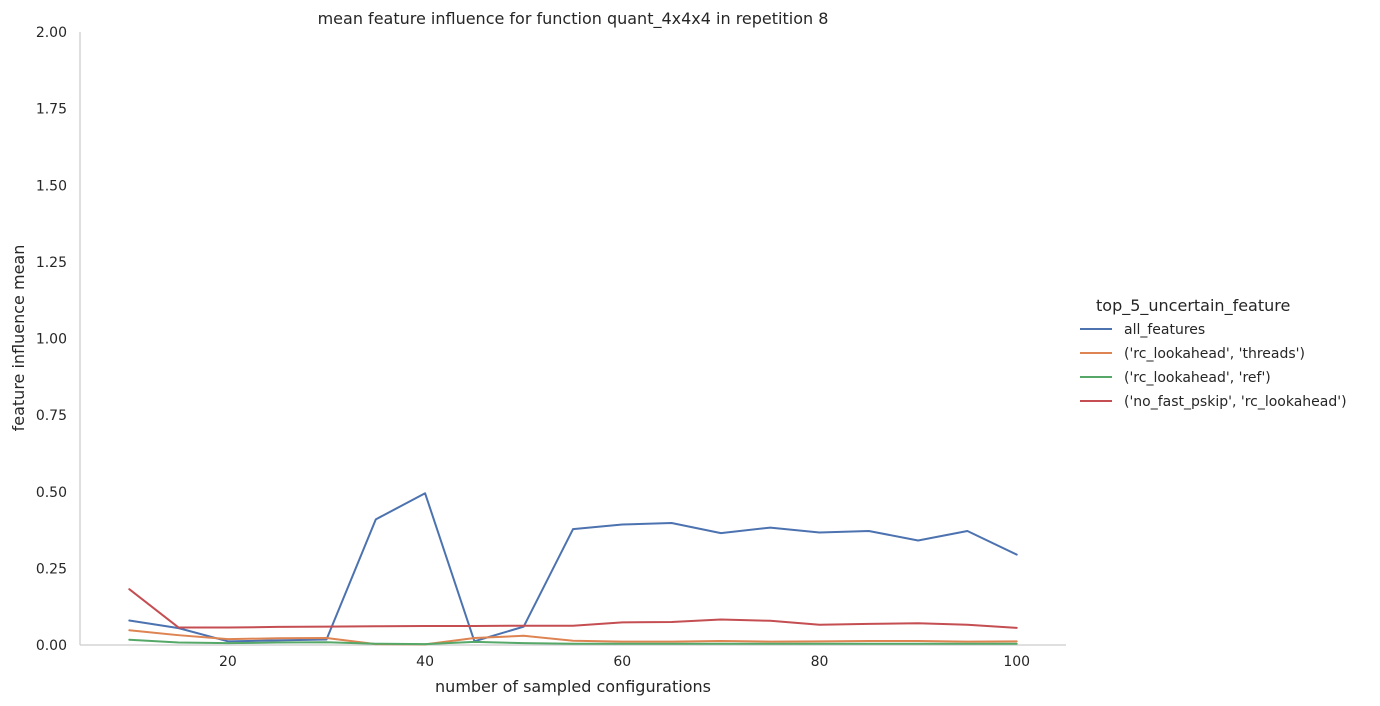 This screenshot has height=706, width=1380. Describe the element at coordinates (51, 569) in the screenshot. I see `y-tick-label: 0.25` at that location.